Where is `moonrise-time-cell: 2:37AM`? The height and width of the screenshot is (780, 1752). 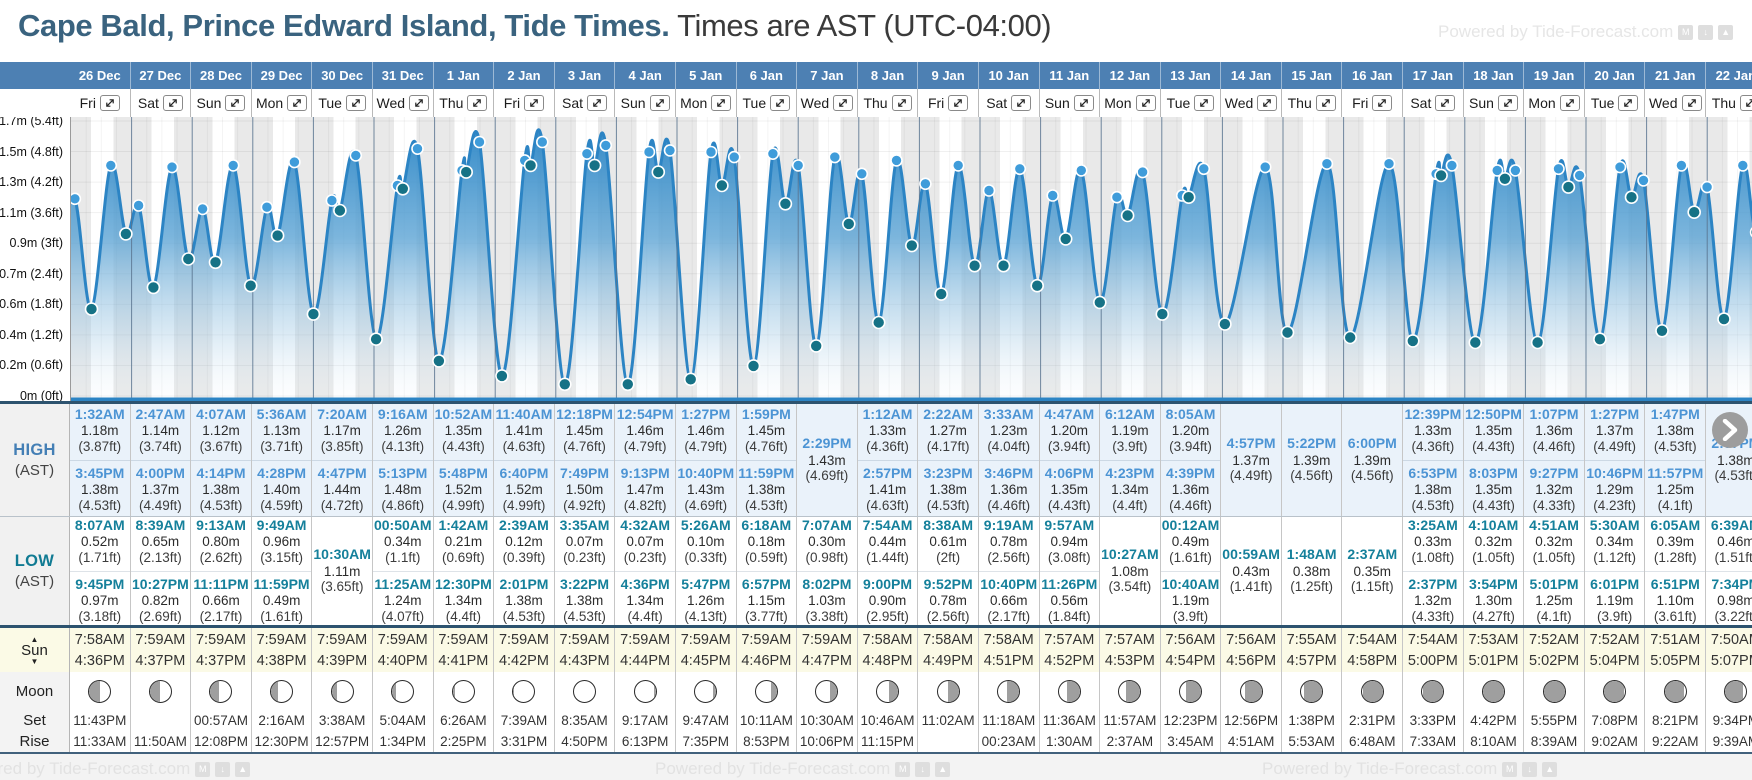 moonrise-time-cell: 2:37AM is located at coordinates (1130, 741).